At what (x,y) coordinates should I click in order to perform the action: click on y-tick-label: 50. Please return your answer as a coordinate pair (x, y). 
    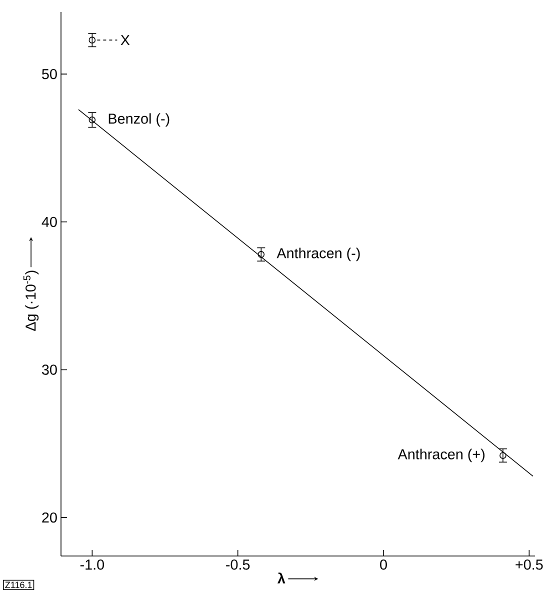
    Looking at the image, I should click on (49, 74).